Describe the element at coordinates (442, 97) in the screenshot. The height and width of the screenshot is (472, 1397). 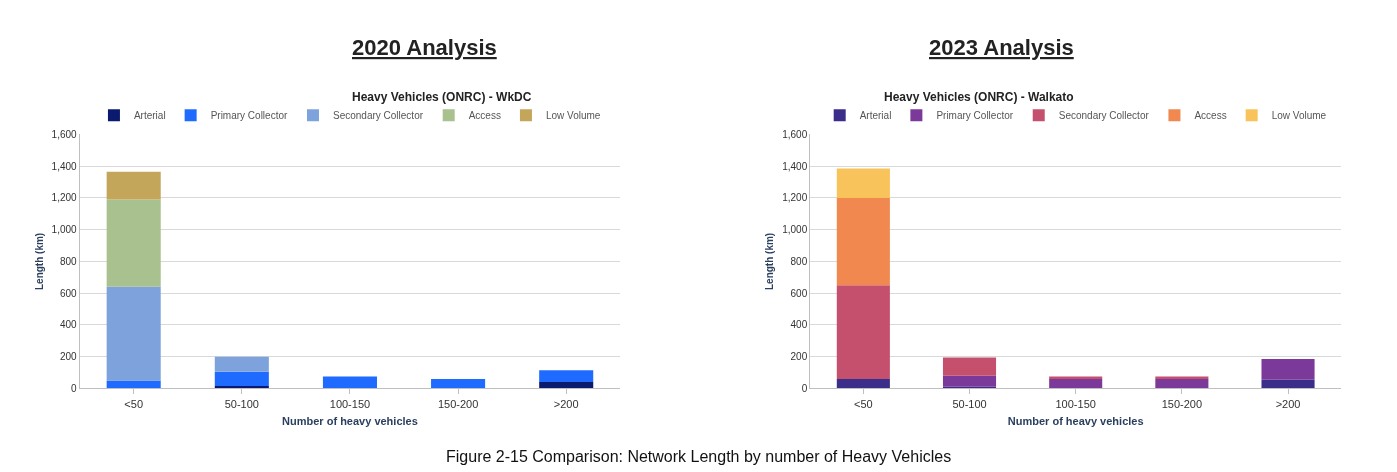
I see `chart-subtitle: Heavy Vehicles (ONRC) - WkDC` at that location.